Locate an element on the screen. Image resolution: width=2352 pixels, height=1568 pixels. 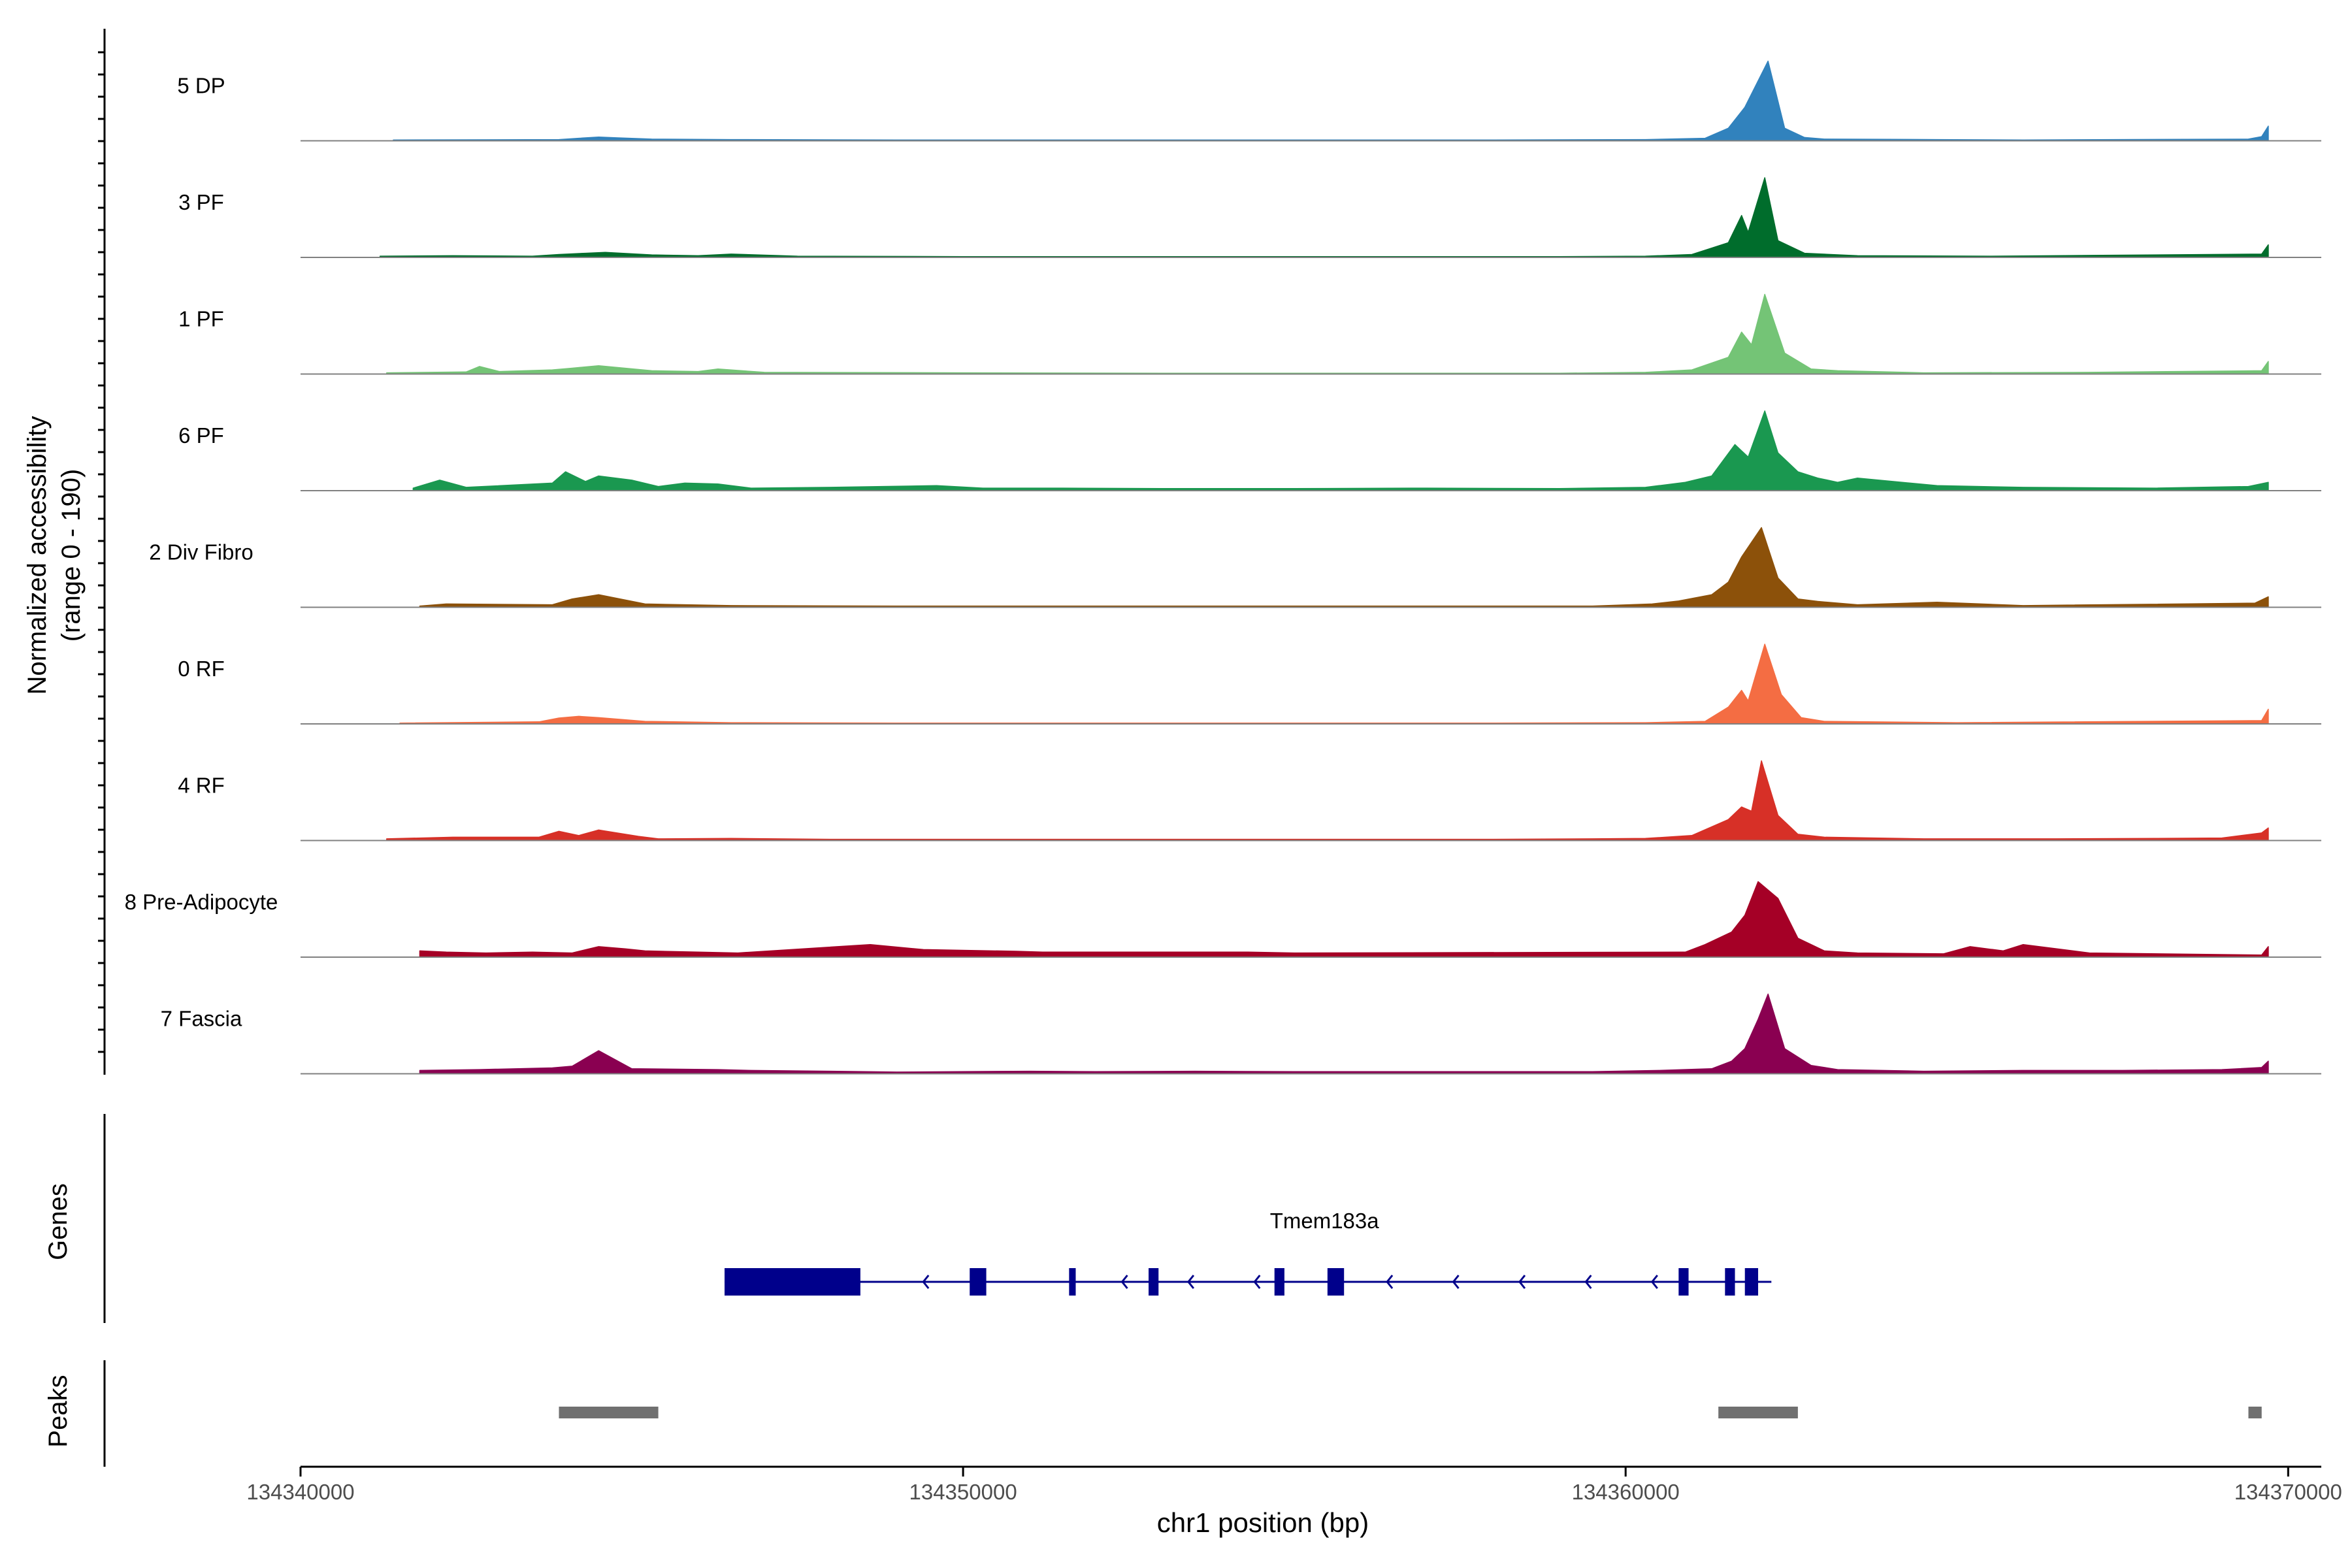
track-5: 0 RF is located at coordinates (1249, 684).